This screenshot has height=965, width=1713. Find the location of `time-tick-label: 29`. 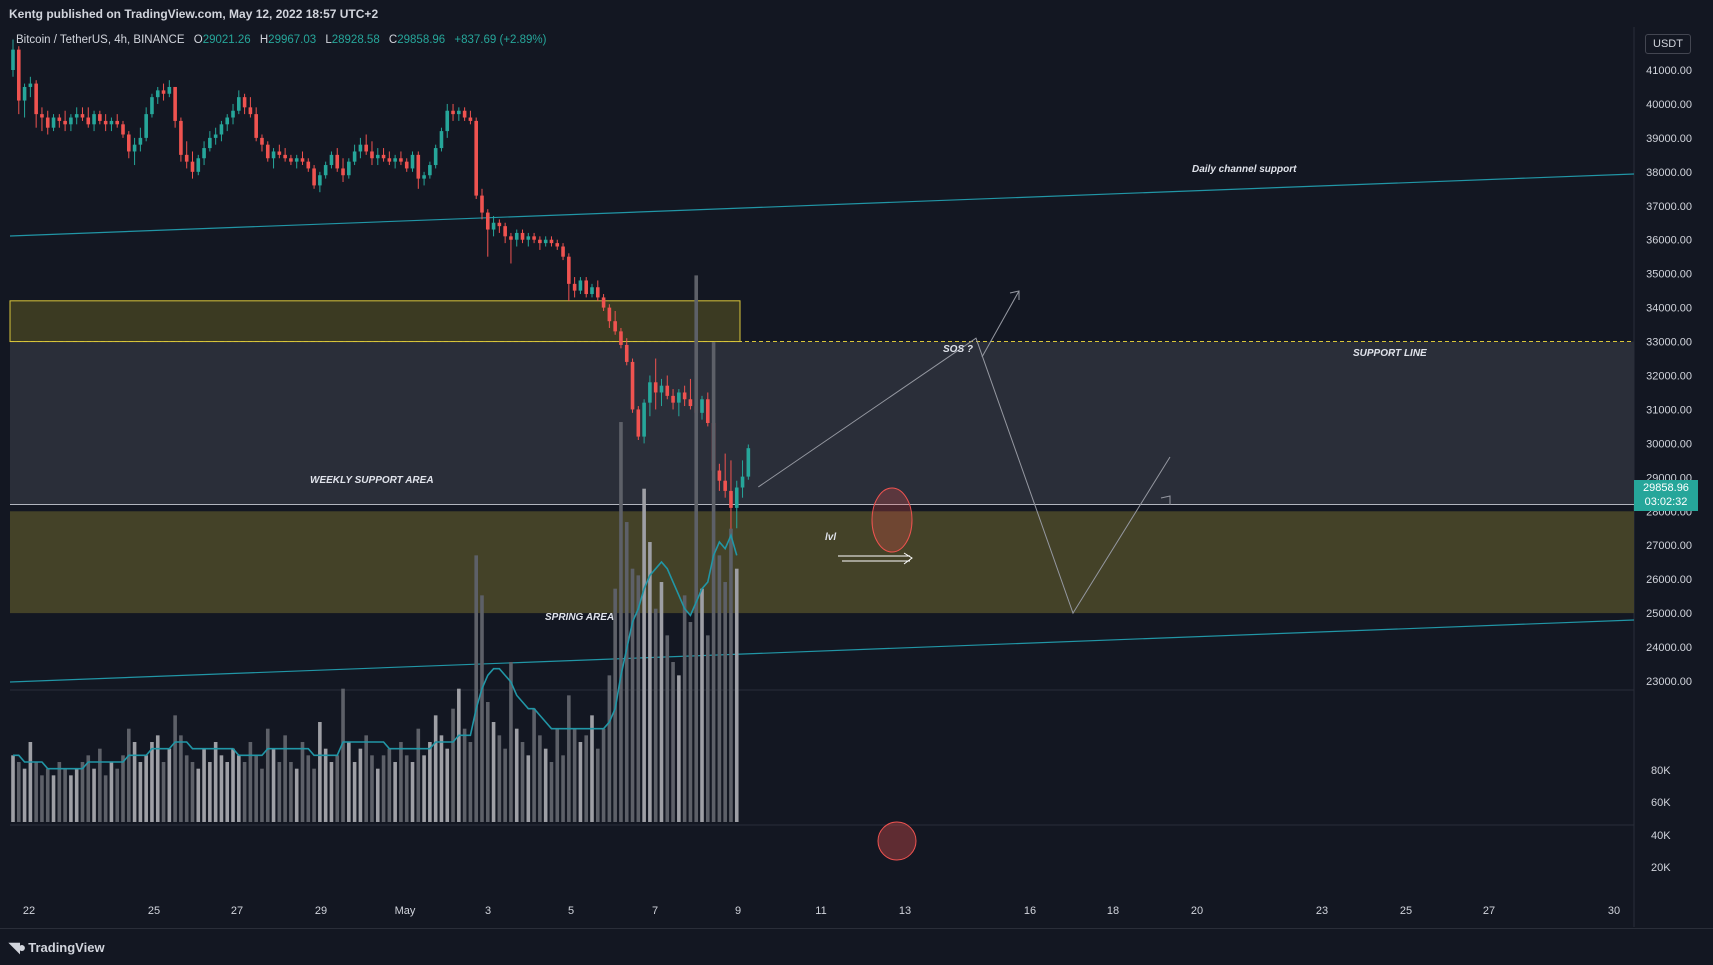

time-tick-label: 29 is located at coordinates (321, 911).